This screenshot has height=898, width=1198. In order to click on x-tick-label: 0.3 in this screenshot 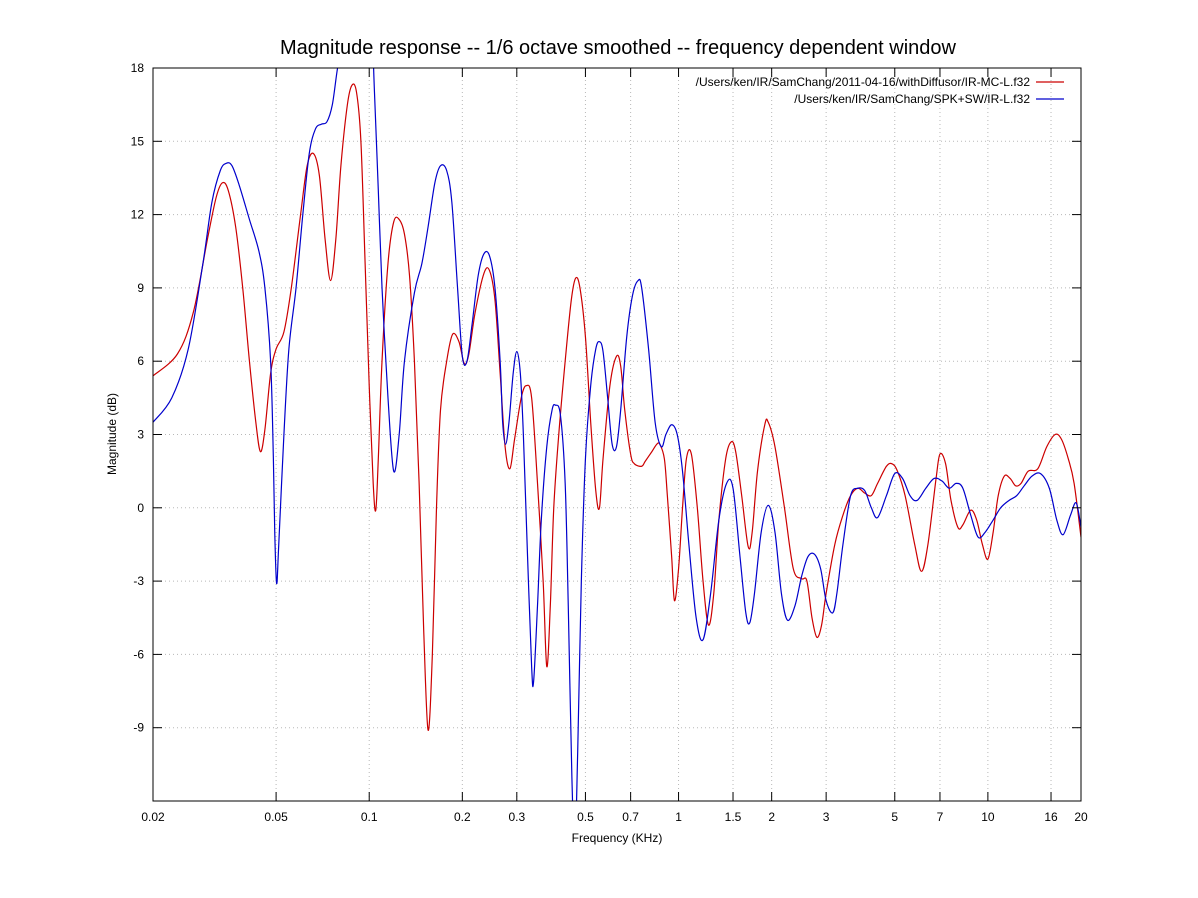, I will do `click(516, 817)`.